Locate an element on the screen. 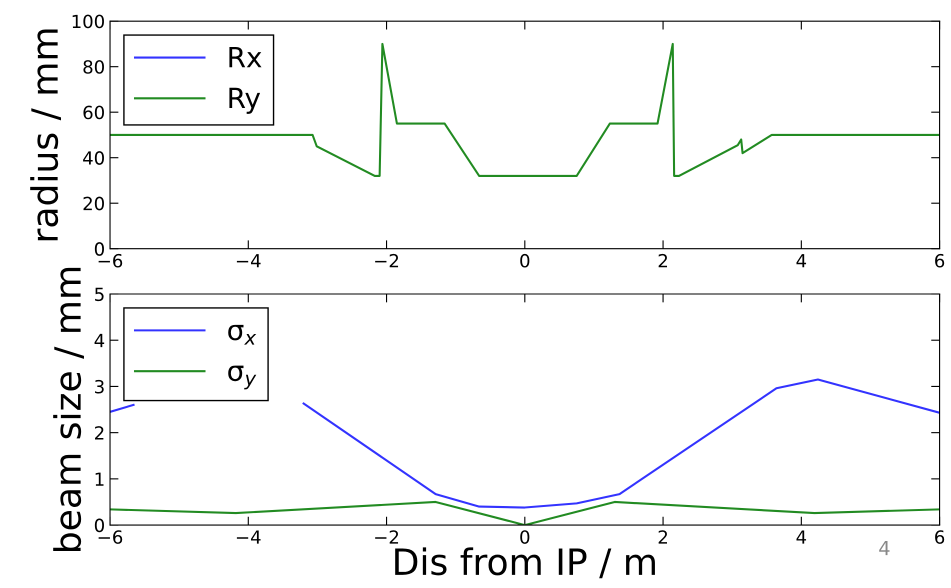 The width and height of the screenshot is (951, 588). y-tick-label: 3 is located at coordinates (99, 387).